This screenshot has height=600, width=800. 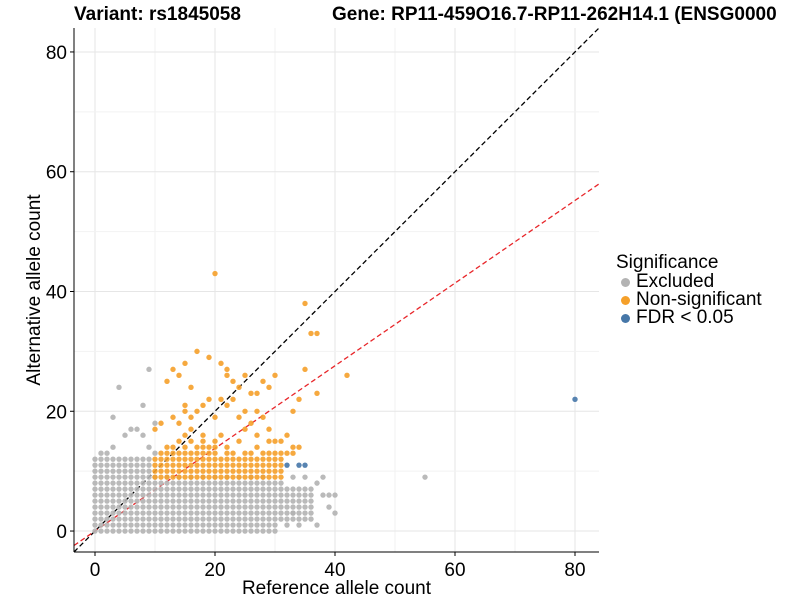 I want to click on y-axis-title: Alternative allele count, so click(x=34, y=290).